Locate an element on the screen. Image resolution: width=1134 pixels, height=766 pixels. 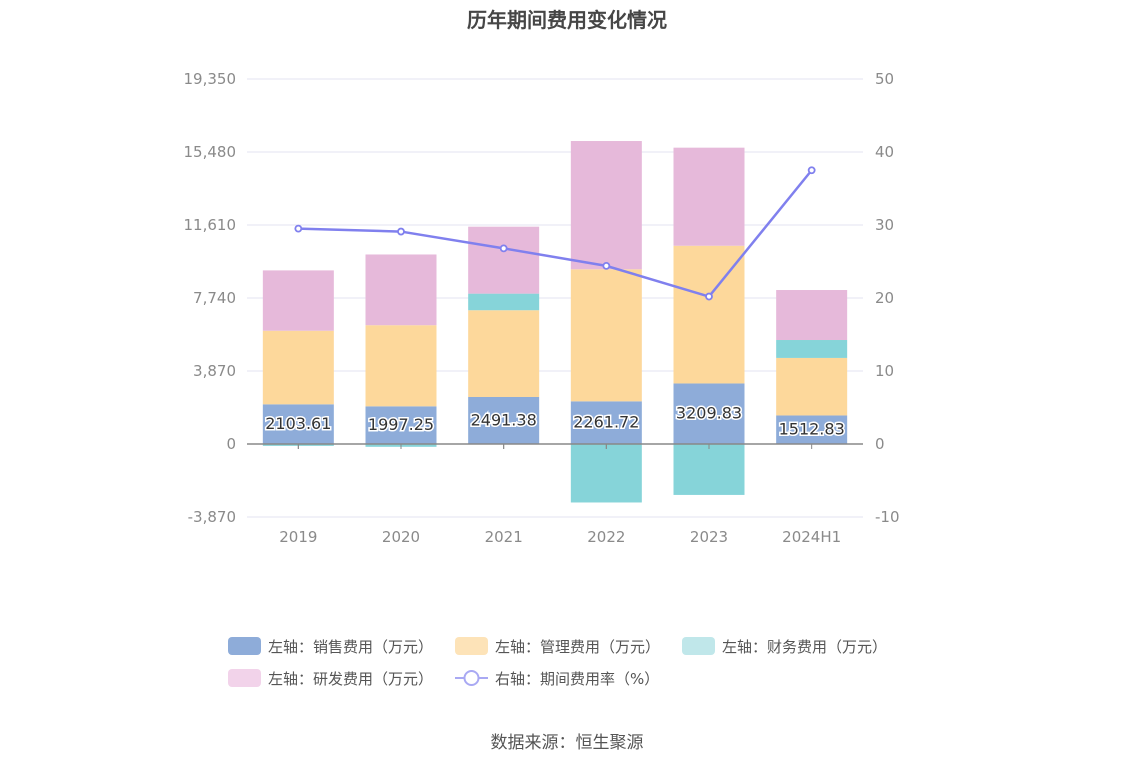
data-label: 1512.83 is located at coordinates (812, 429).